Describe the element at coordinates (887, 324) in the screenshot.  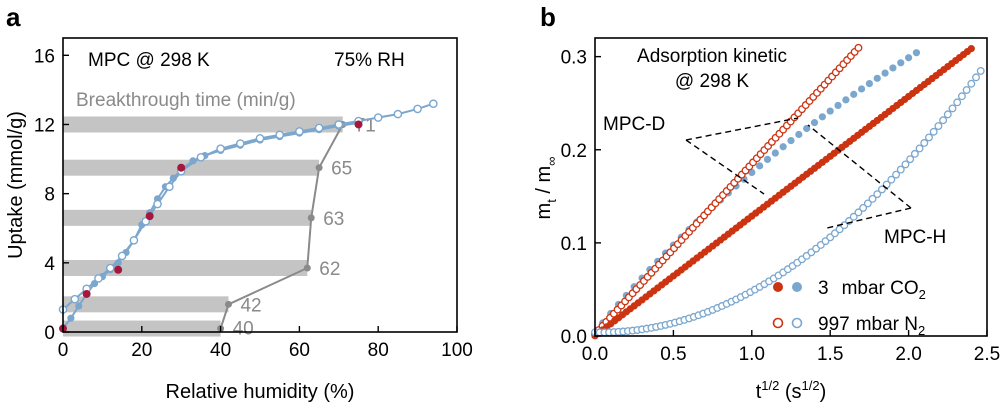
I see `legend-n2-unit: mbar N` at that location.